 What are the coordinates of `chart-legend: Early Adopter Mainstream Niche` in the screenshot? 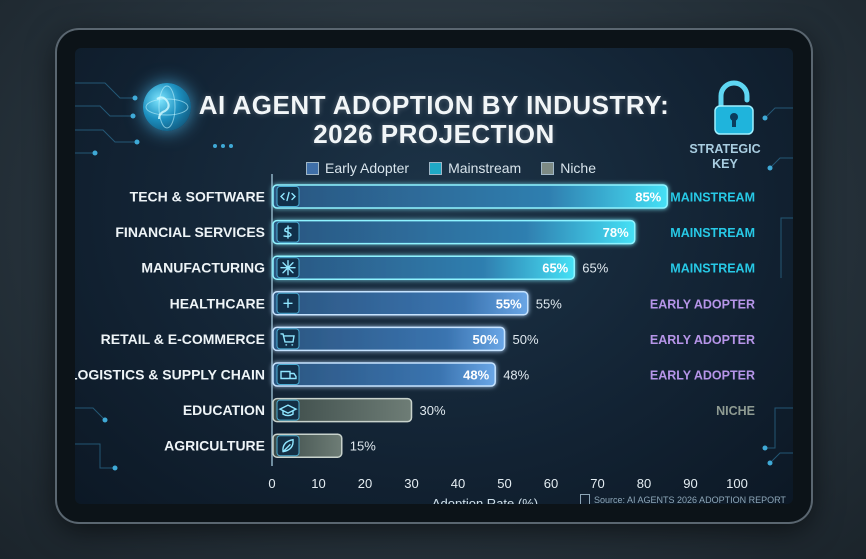 It's located at (451, 168).